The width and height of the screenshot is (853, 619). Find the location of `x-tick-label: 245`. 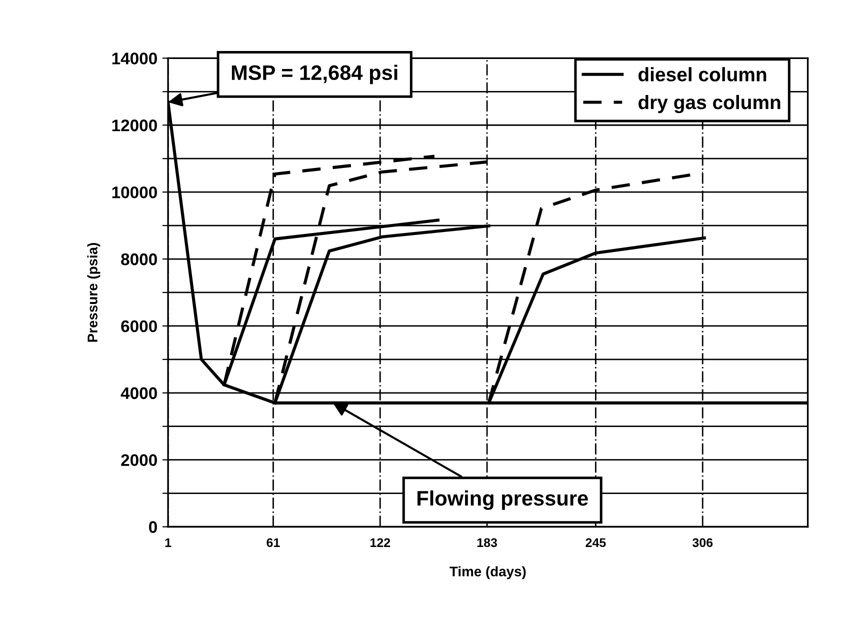

x-tick-label: 245 is located at coordinates (596, 543).